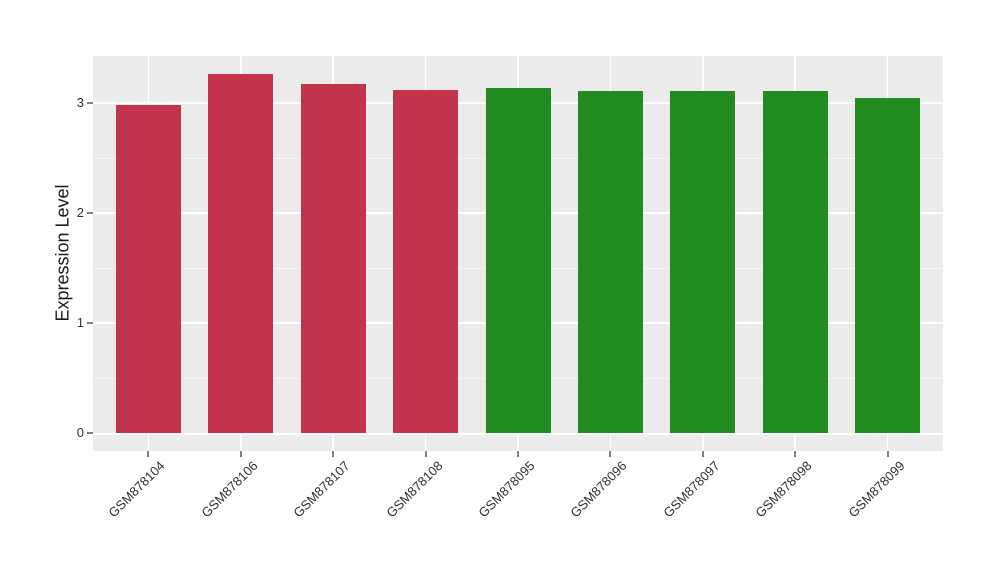 Image resolution: width=1000 pixels, height=580 pixels. I want to click on x-tick-label: GSM878099, so click(876, 489).